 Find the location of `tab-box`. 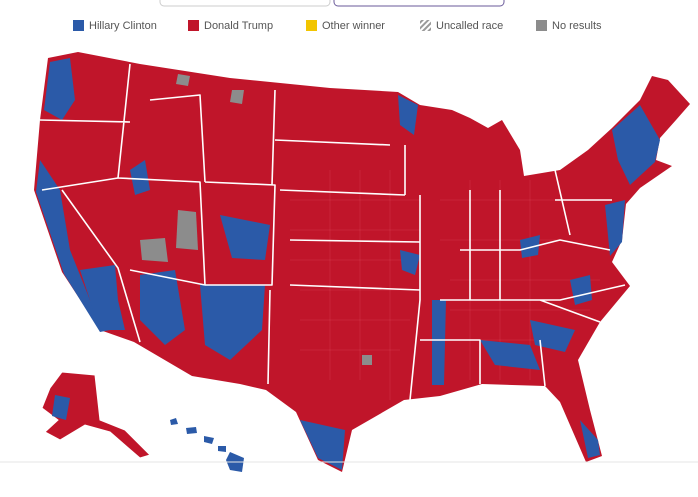

tab-box is located at coordinates (419, 3).